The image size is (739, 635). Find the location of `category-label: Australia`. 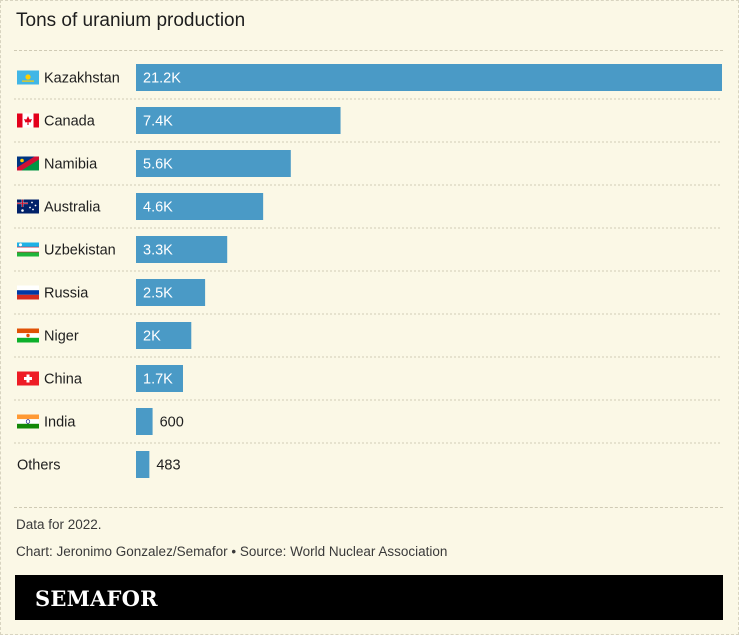

category-label: Australia is located at coordinates (72, 208).